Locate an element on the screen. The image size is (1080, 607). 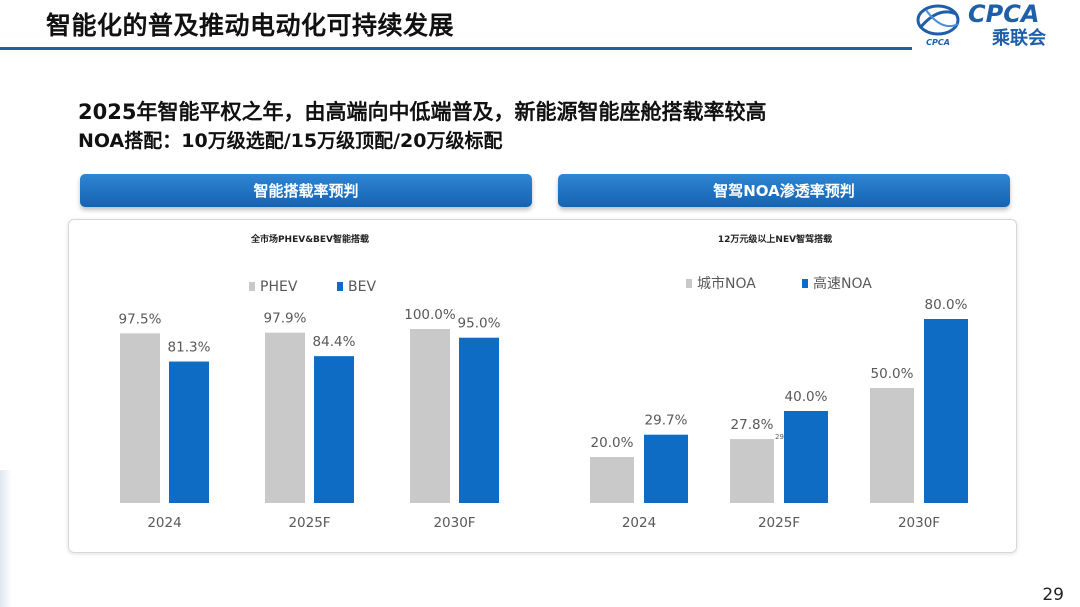
side-decoration is located at coordinates (6, 538).